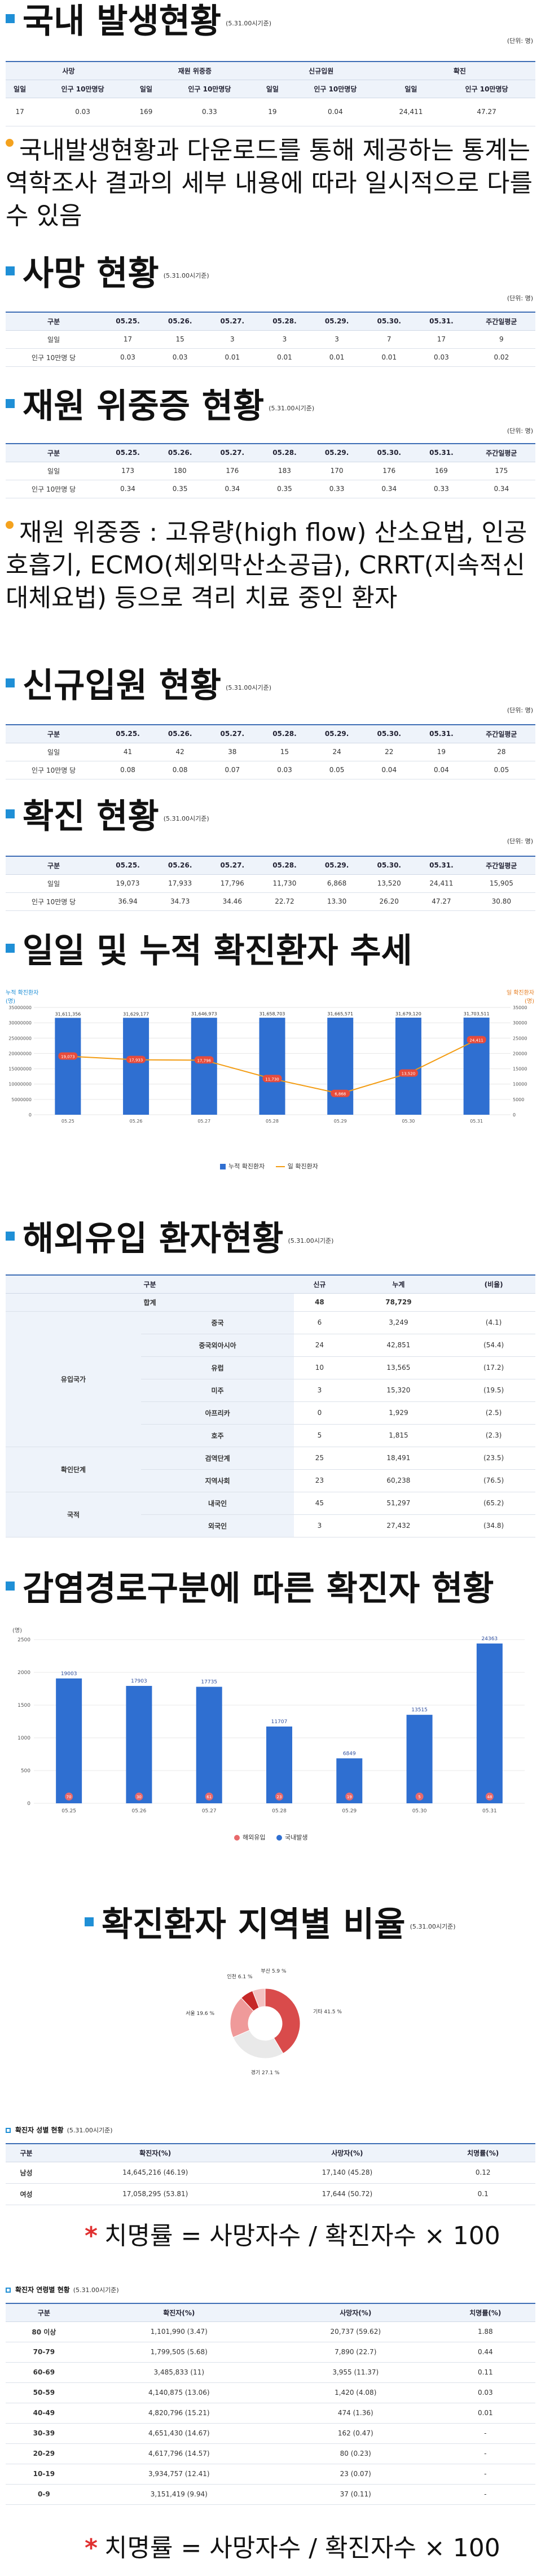 The width and height of the screenshot is (541, 2576). Describe the element at coordinates (389, 901) in the screenshot. I see `table-cell: 26.20` at that location.